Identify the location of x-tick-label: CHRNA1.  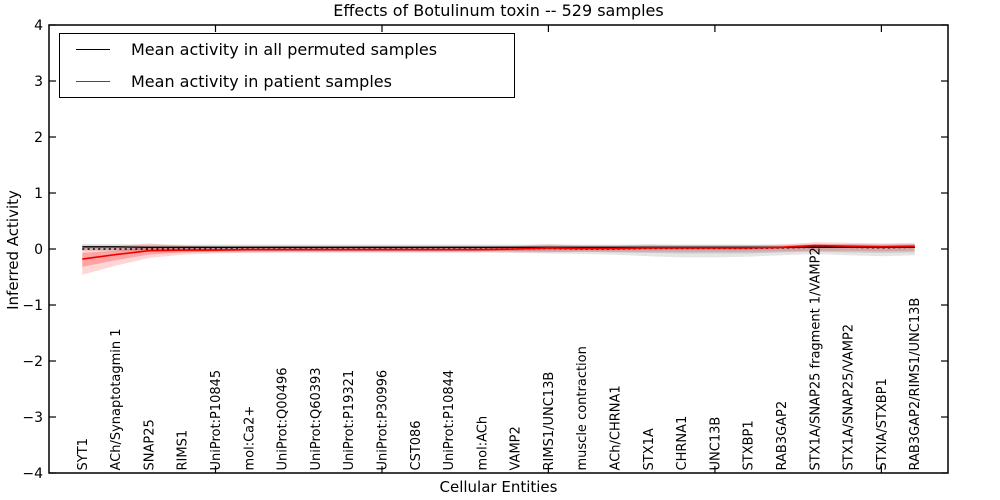
(682, 443).